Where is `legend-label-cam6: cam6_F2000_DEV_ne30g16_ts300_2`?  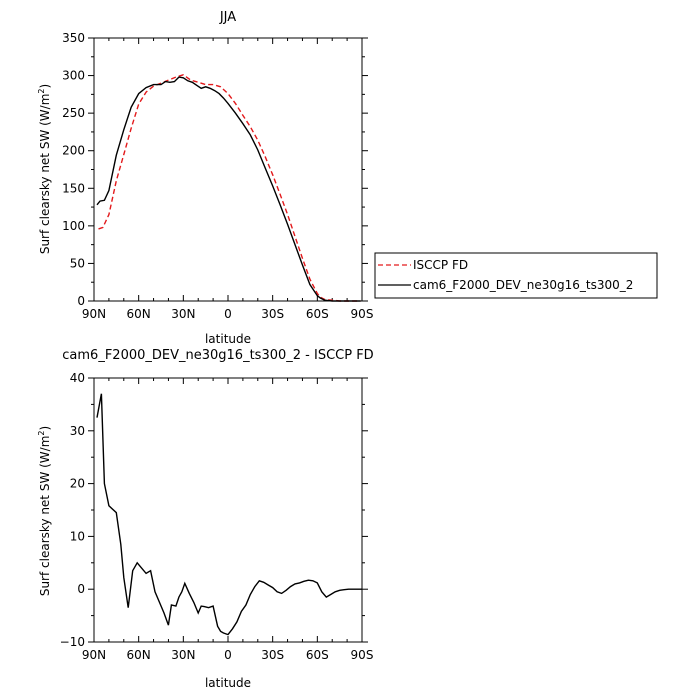 legend-label-cam6: cam6_F2000_DEV_ne30g16_ts300_2 is located at coordinates (523, 285).